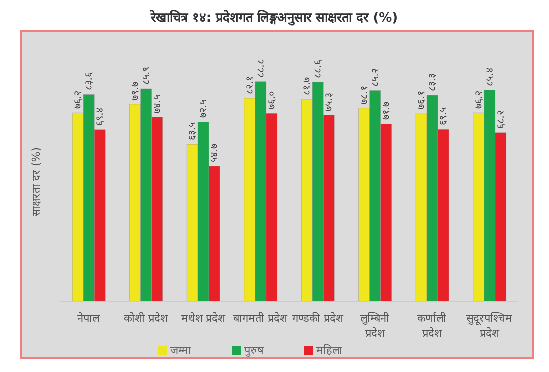 This screenshot has height=372, width=549. Describe the element at coordinates (36, 182) in the screenshot. I see `y-axis-title: साक्षरता दर (%)` at that location.